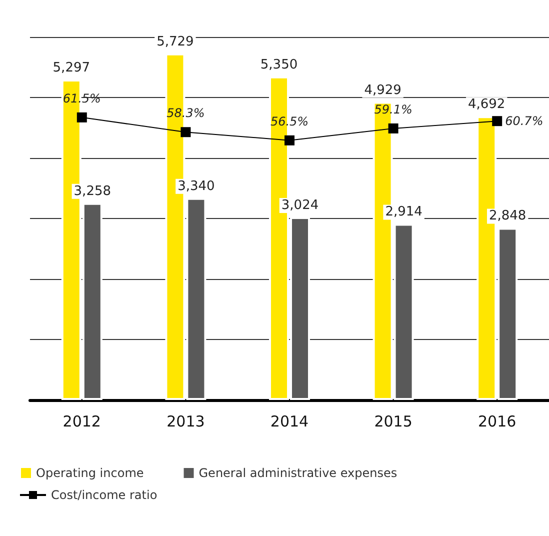 The height and width of the screenshot is (536, 549). I want to click on data-label: 2,848, so click(507, 216).